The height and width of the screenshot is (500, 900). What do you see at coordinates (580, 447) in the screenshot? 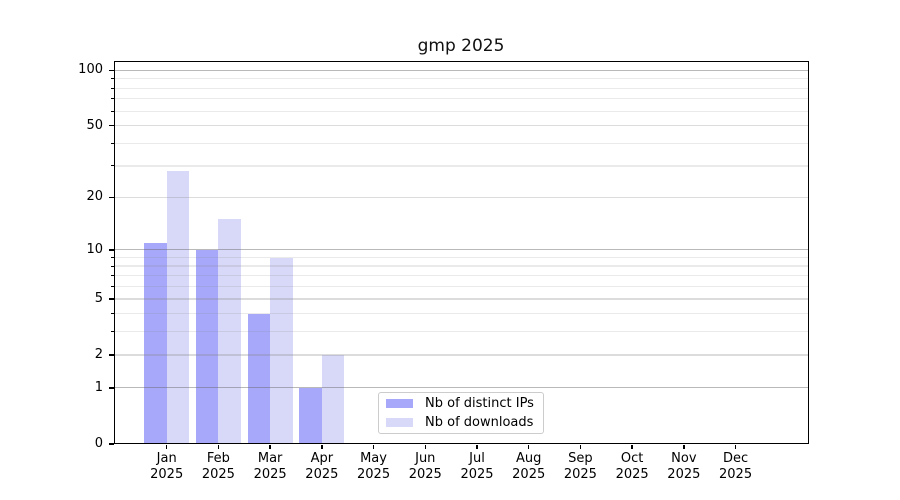
I see `x-tick-sep` at bounding box center [580, 447].